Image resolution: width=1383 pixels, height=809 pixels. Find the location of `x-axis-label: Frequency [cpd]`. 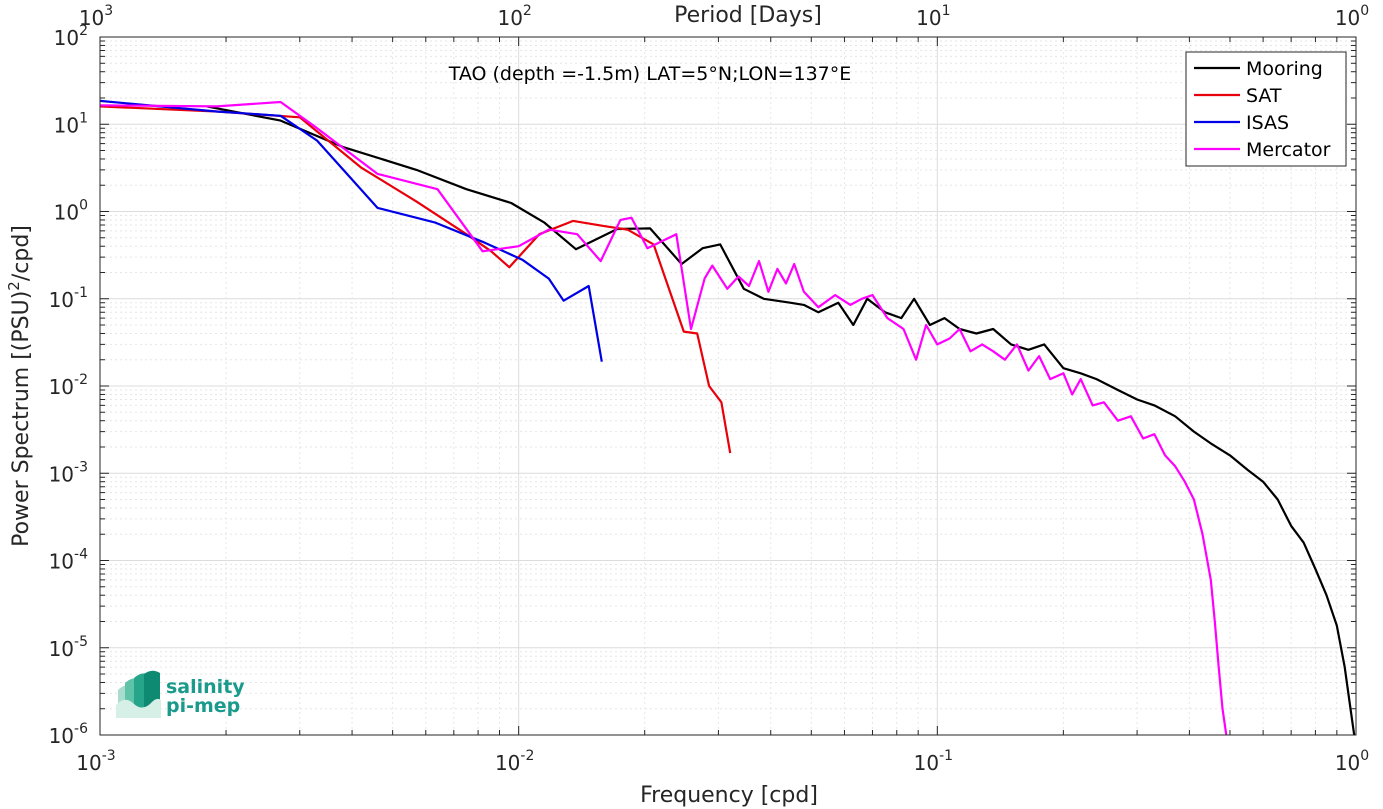

x-axis-label: Frequency [cpd] is located at coordinates (729, 795).